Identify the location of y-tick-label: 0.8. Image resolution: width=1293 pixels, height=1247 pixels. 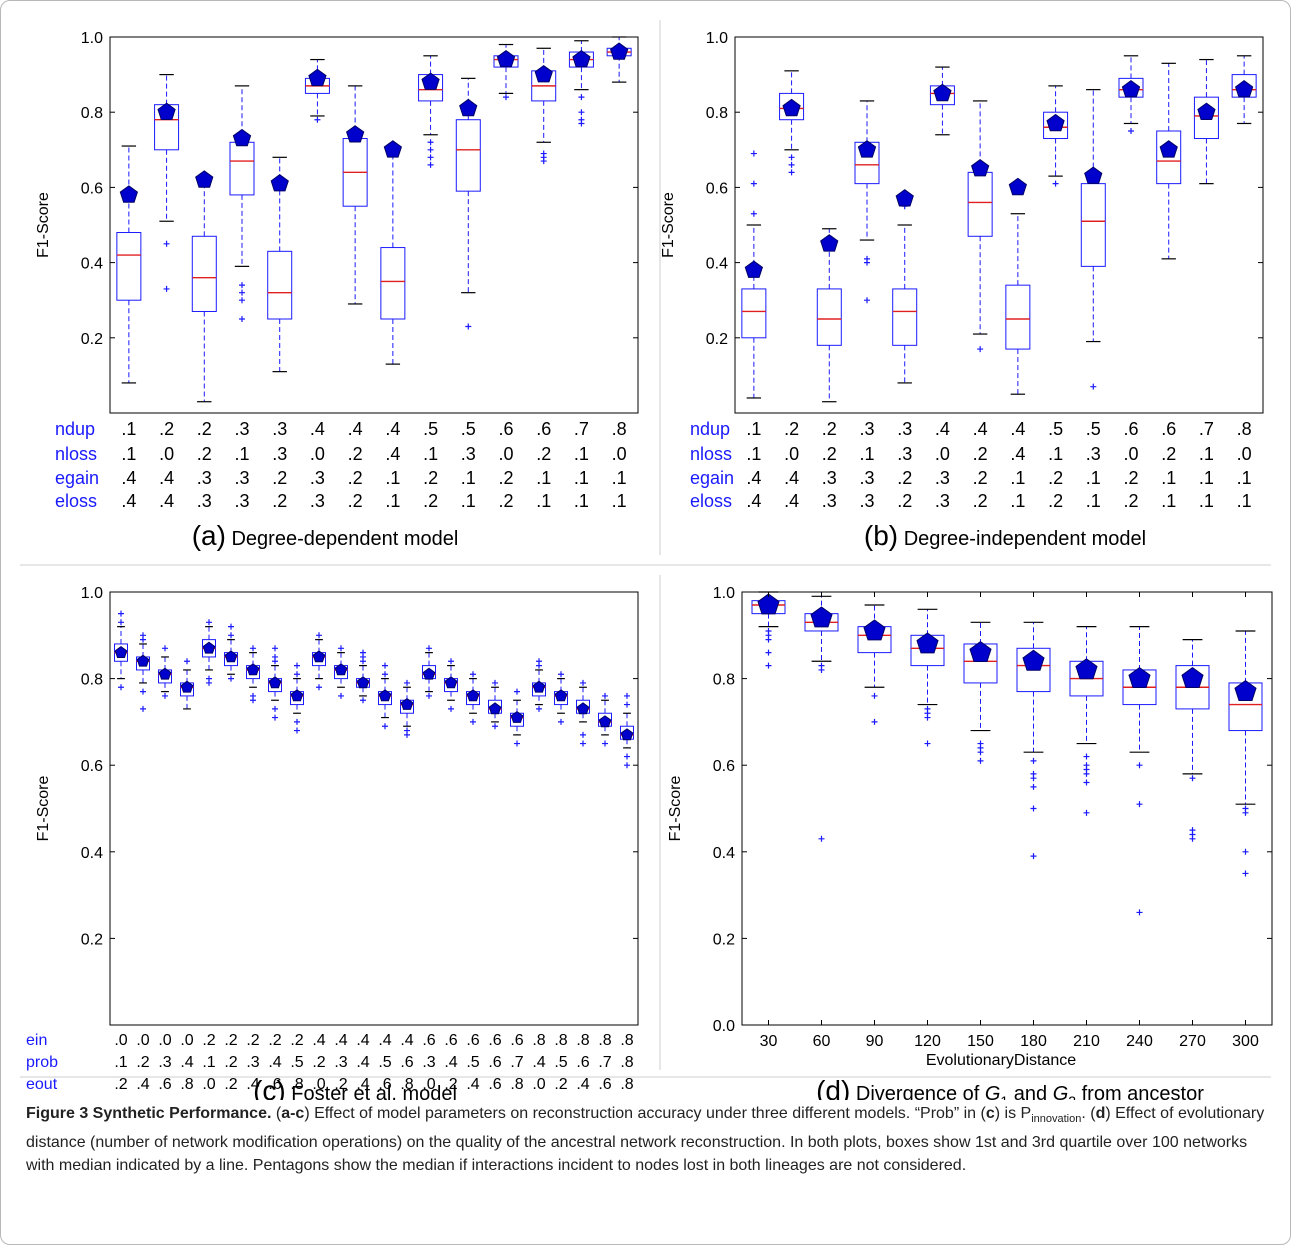
(92, 113).